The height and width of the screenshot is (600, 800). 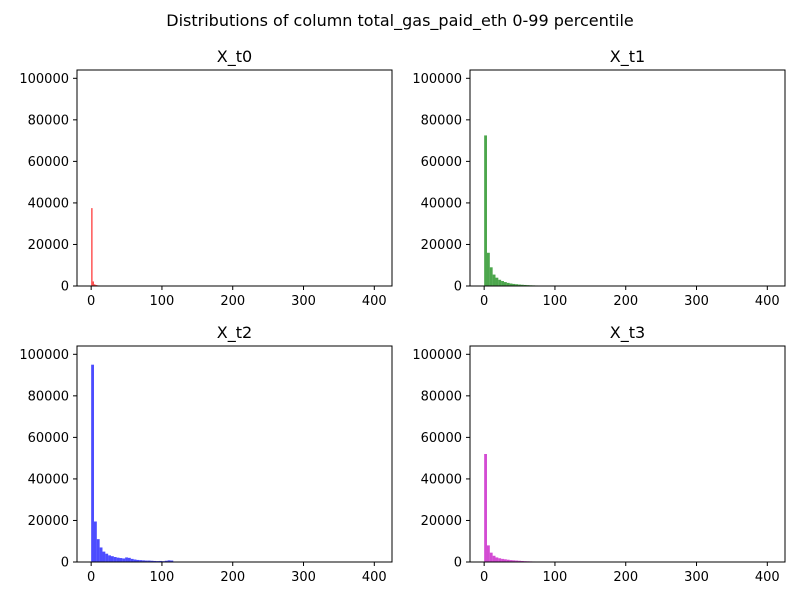 What do you see at coordinates (234, 57) in the screenshot?
I see `subplot-title: X_t0` at bounding box center [234, 57].